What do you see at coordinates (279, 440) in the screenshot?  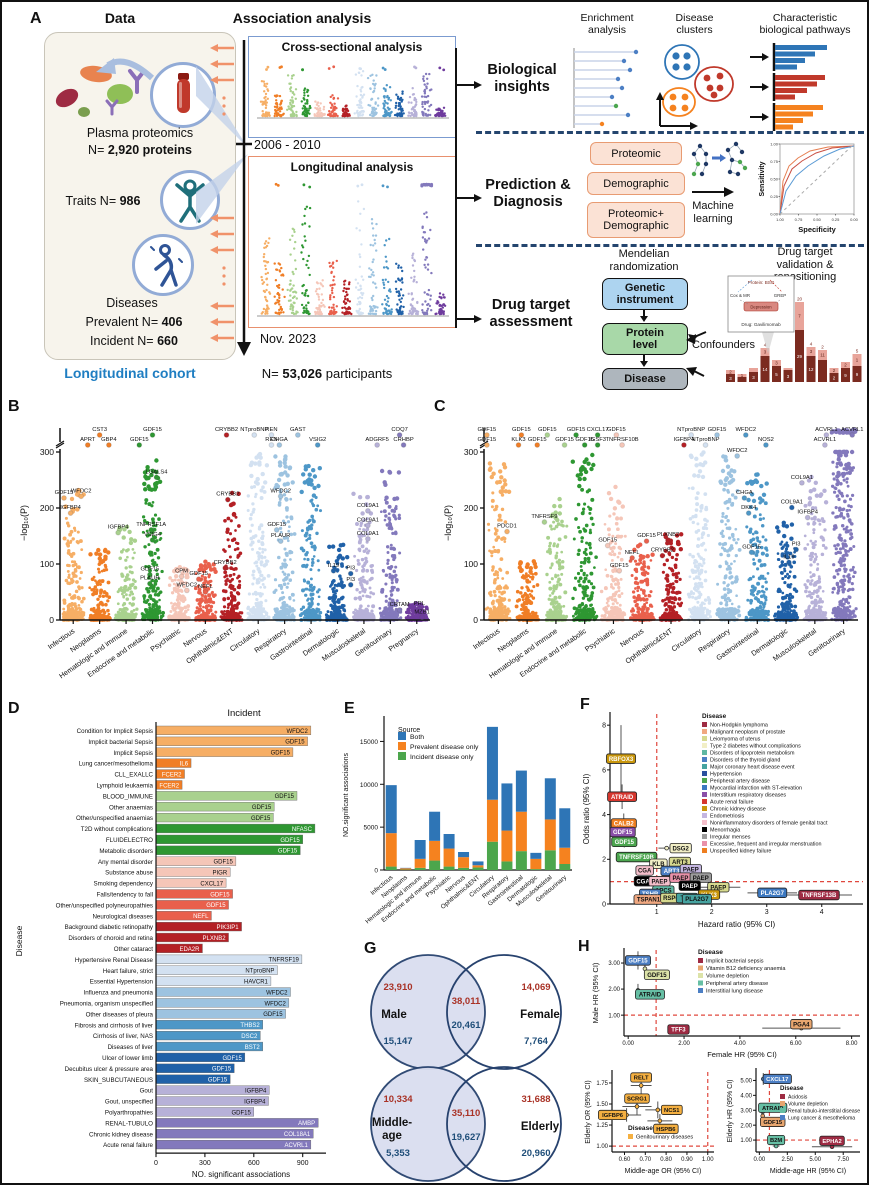 I see `svg-text: CHGA` at bounding box center [279, 440].